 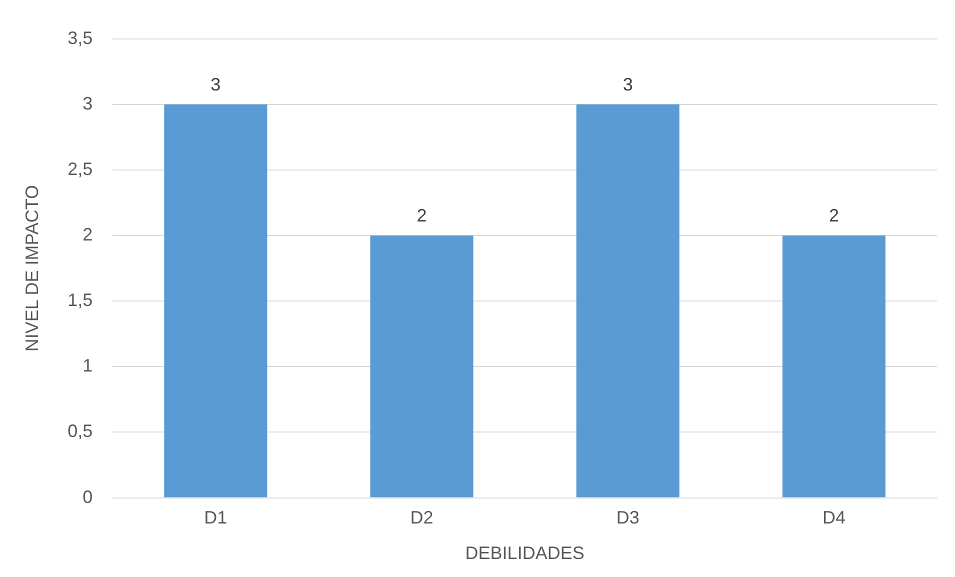 What do you see at coordinates (216, 518) in the screenshot?
I see `x-tick-label: D1` at bounding box center [216, 518].